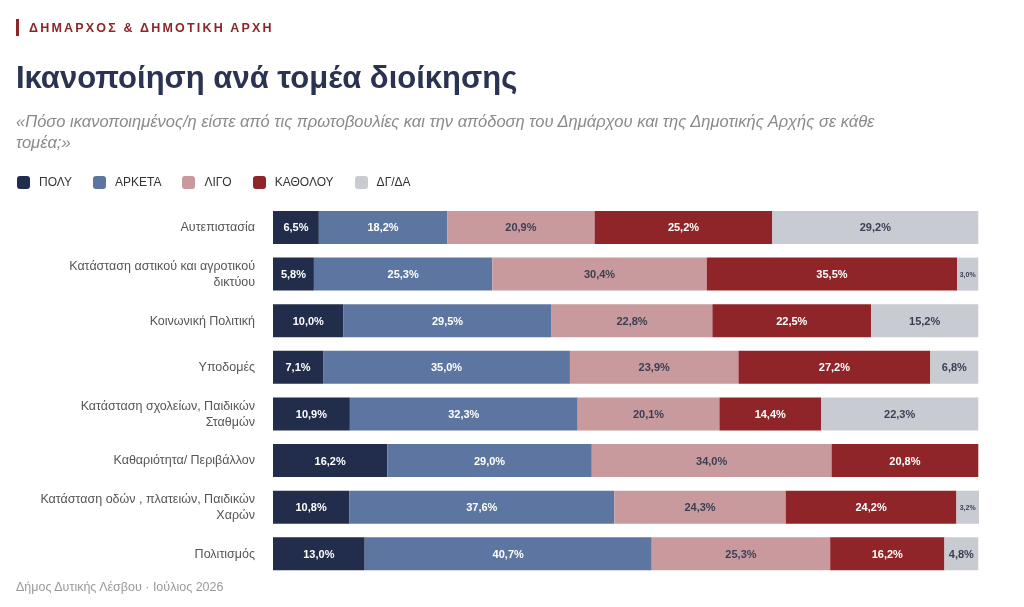 Image resolution: width=1024 pixels, height=607 pixels. What do you see at coordinates (218, 182) in the screenshot?
I see `legend-label: ΛΙΓΟ` at bounding box center [218, 182].